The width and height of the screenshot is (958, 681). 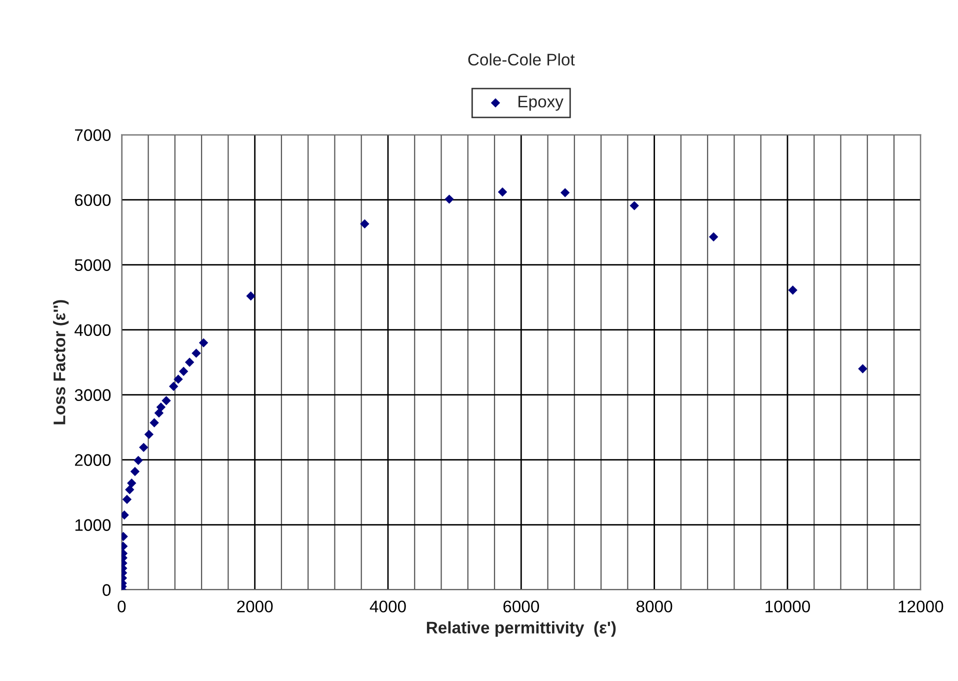 I want to click on x-tick-label: 8000, so click(x=654, y=606).